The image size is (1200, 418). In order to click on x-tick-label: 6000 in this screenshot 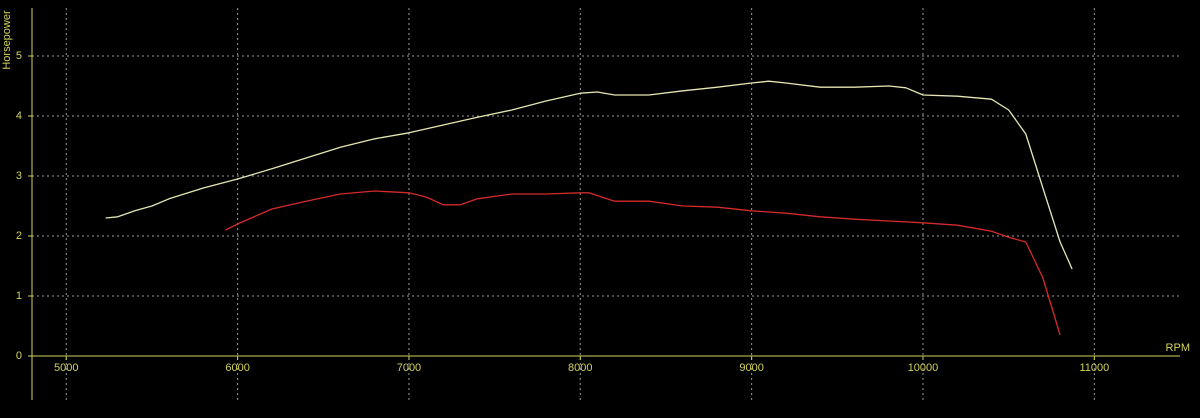, I will do `click(237, 368)`.